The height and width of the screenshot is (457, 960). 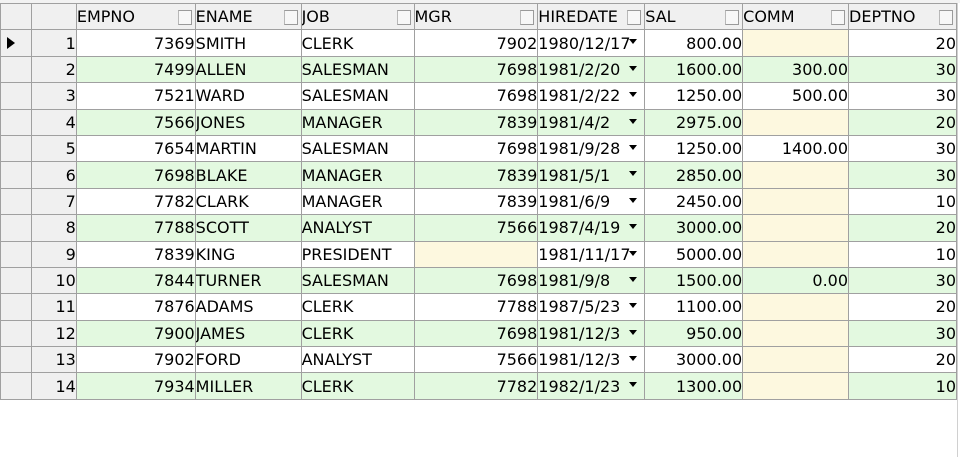 I want to click on table-row: 14 7934 MILLER CLERK 7782 1982/1/23 1300.00 10, so click(x=478, y=386).